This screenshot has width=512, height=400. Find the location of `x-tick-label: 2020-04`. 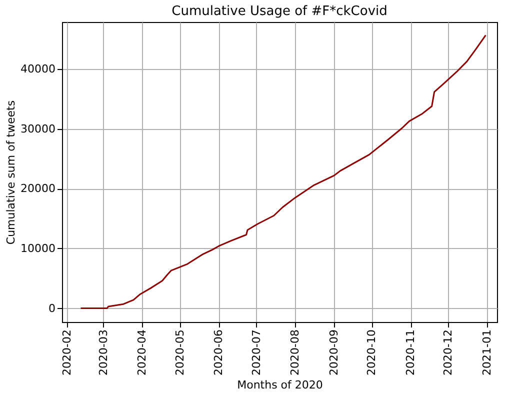

x-tick-label: 2020-04 is located at coordinates (142, 353).